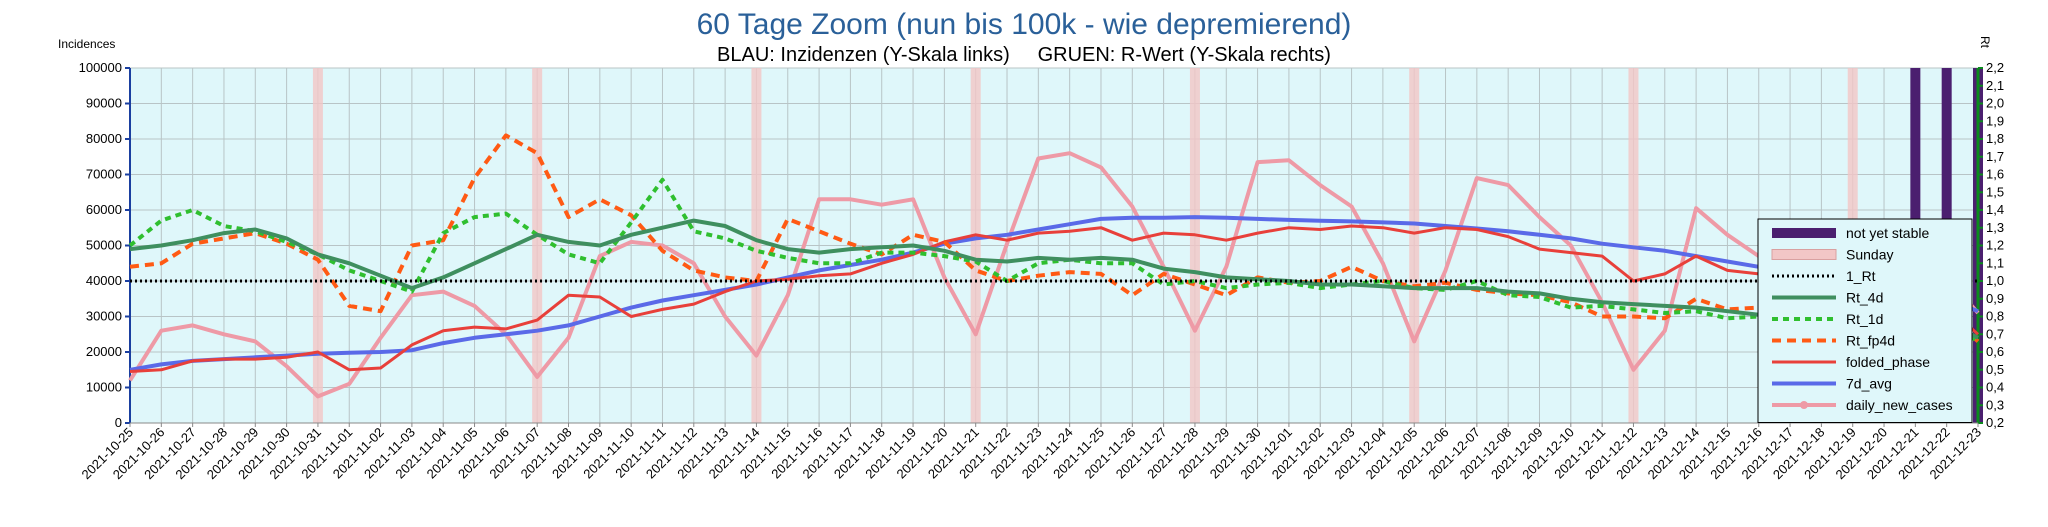 This screenshot has width=2048, height=527. I want to click on y2-tick-label: 0,5, so click(1995, 369).